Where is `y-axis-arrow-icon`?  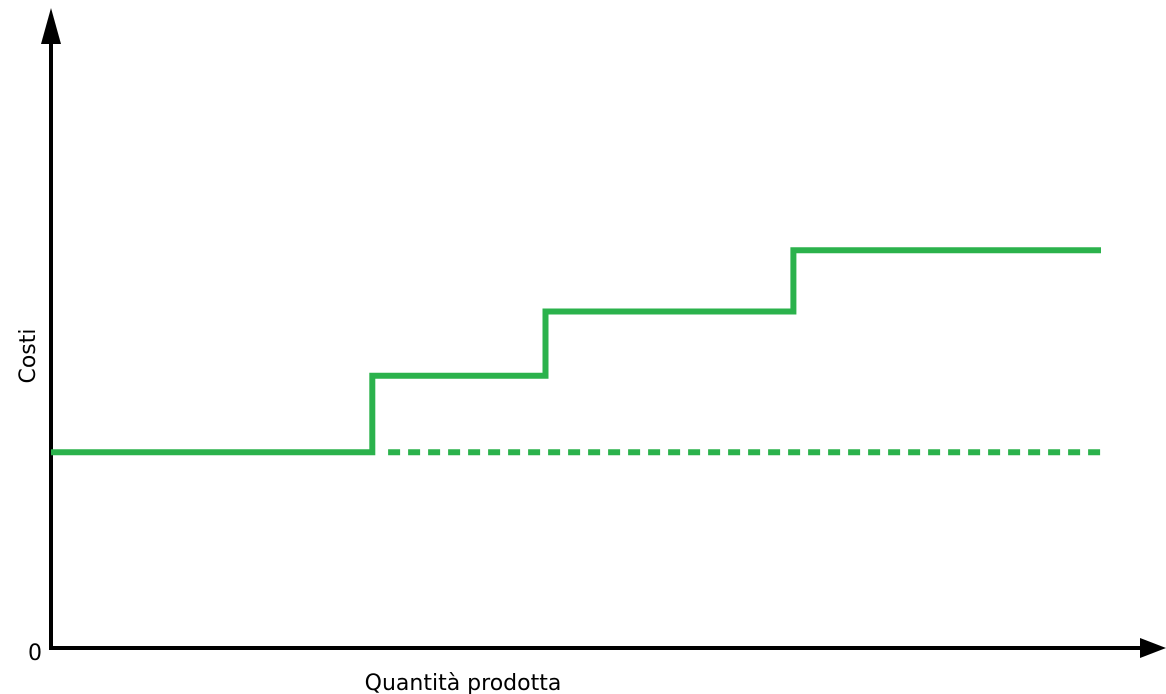
y-axis-arrow-icon is located at coordinates (51, 26).